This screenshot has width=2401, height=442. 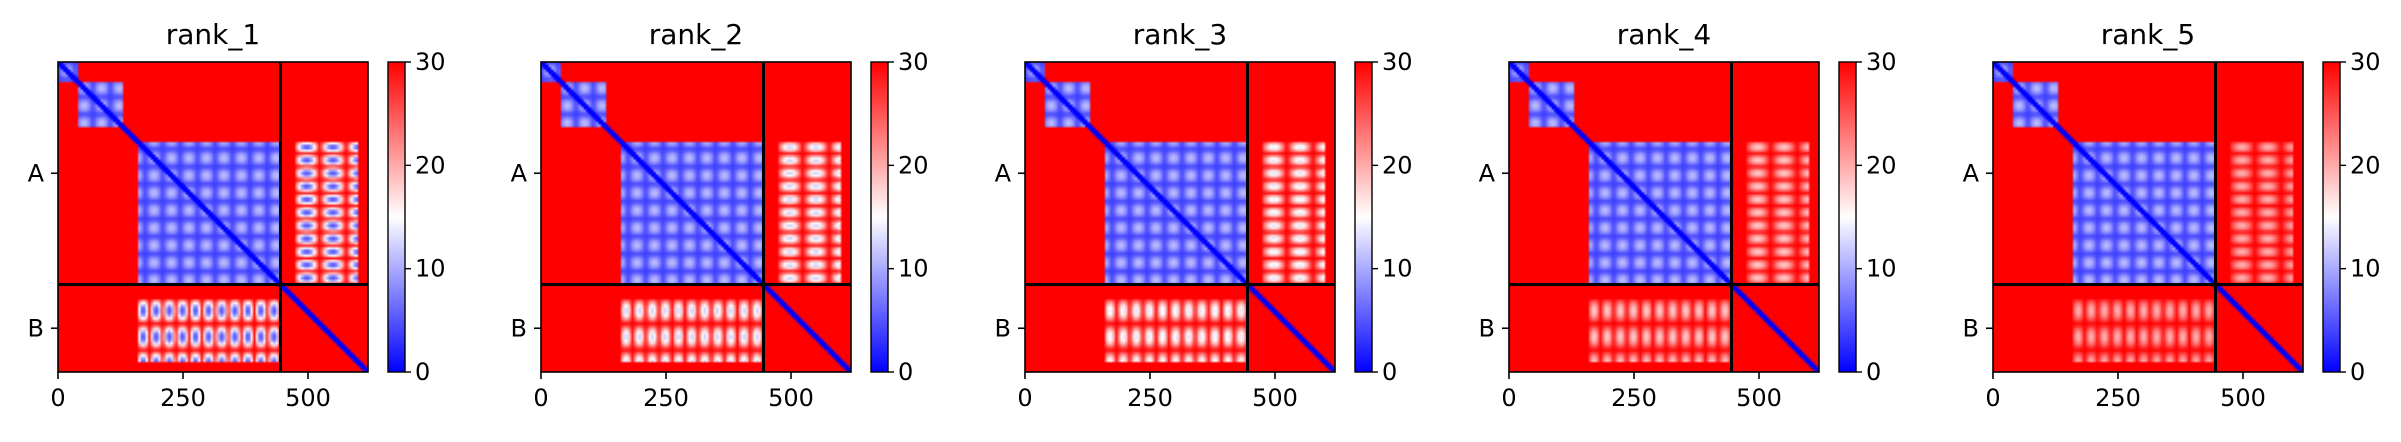 I want to click on panel-title: rank_2, so click(x=696, y=34).